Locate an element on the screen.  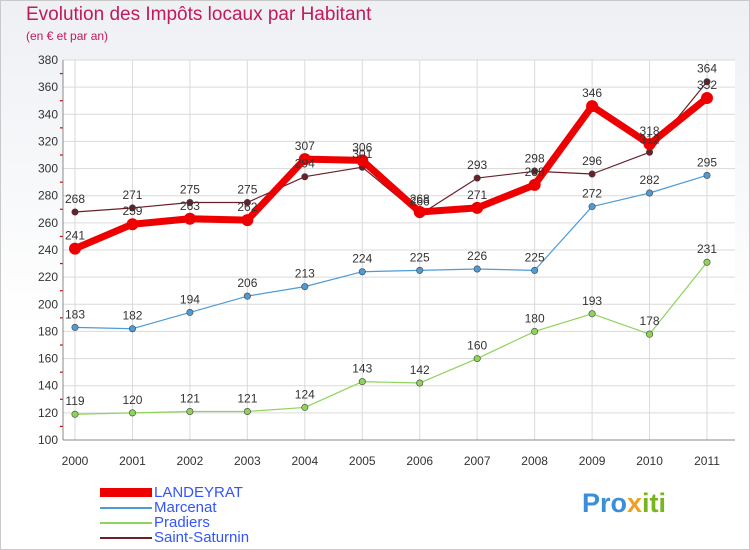
x-tick-label: 2009 is located at coordinates (592, 461).